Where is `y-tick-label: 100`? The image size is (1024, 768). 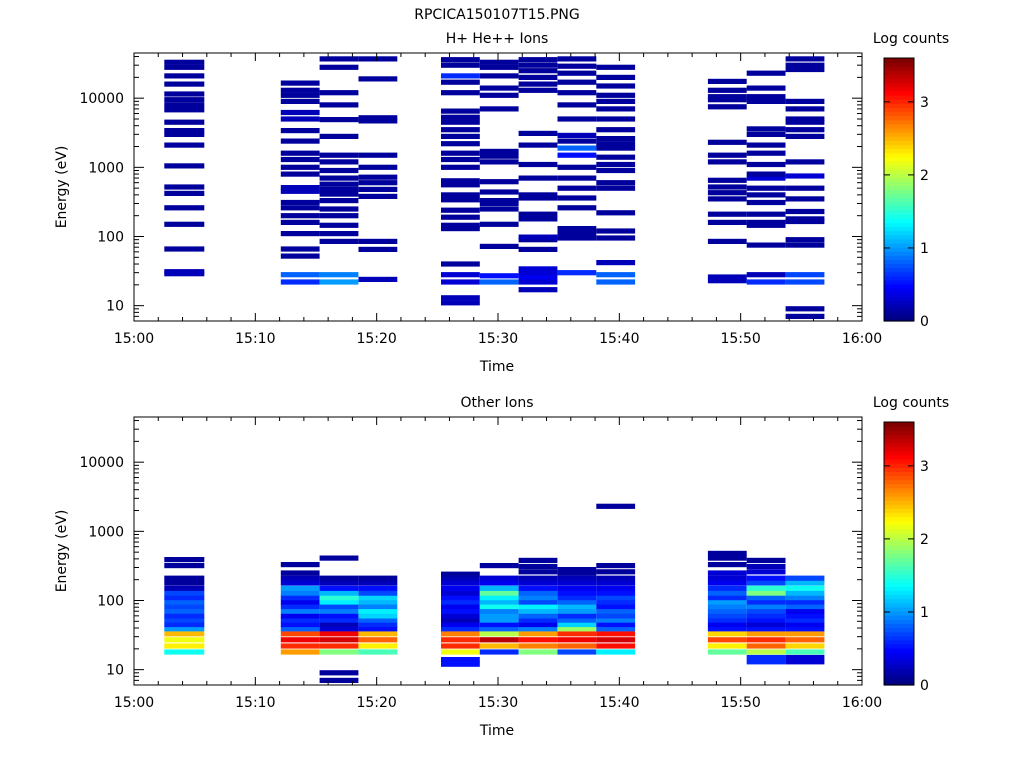
y-tick-label: 100 is located at coordinates (110, 601).